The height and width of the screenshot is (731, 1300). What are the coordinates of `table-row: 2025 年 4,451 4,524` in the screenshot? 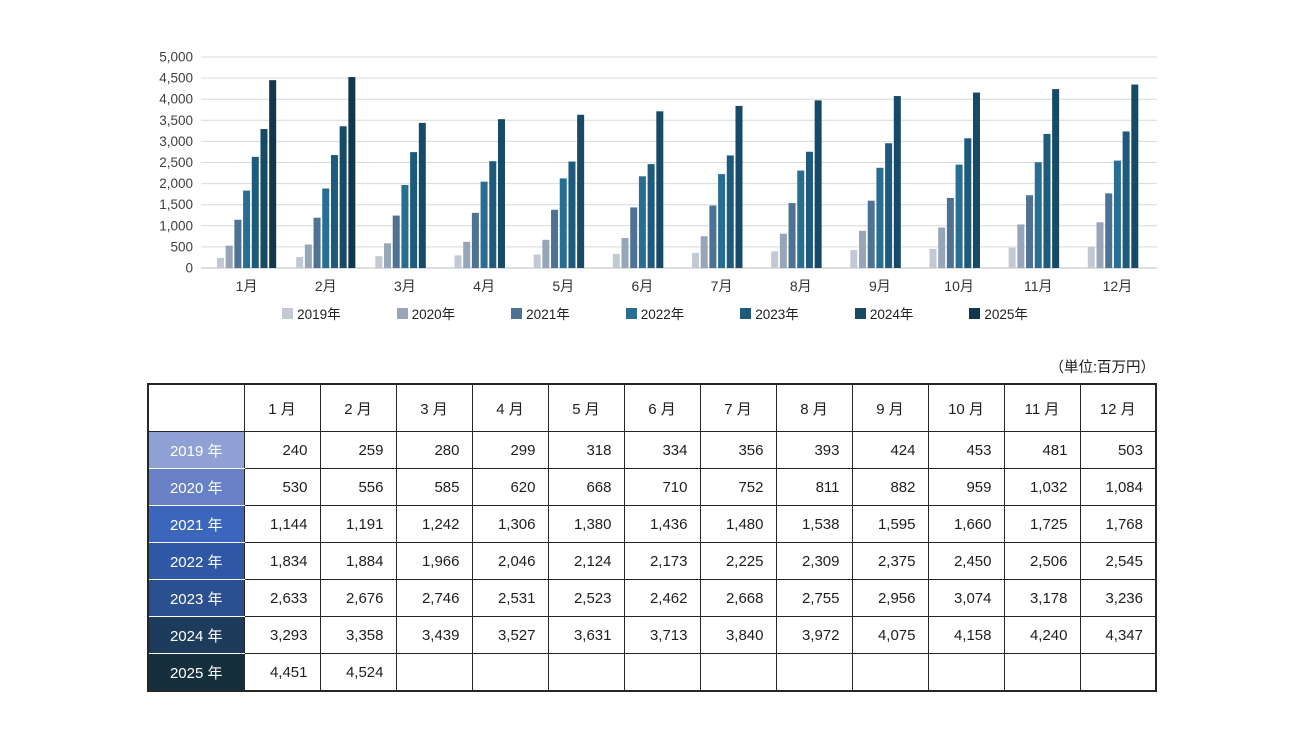 It's located at (652, 672).